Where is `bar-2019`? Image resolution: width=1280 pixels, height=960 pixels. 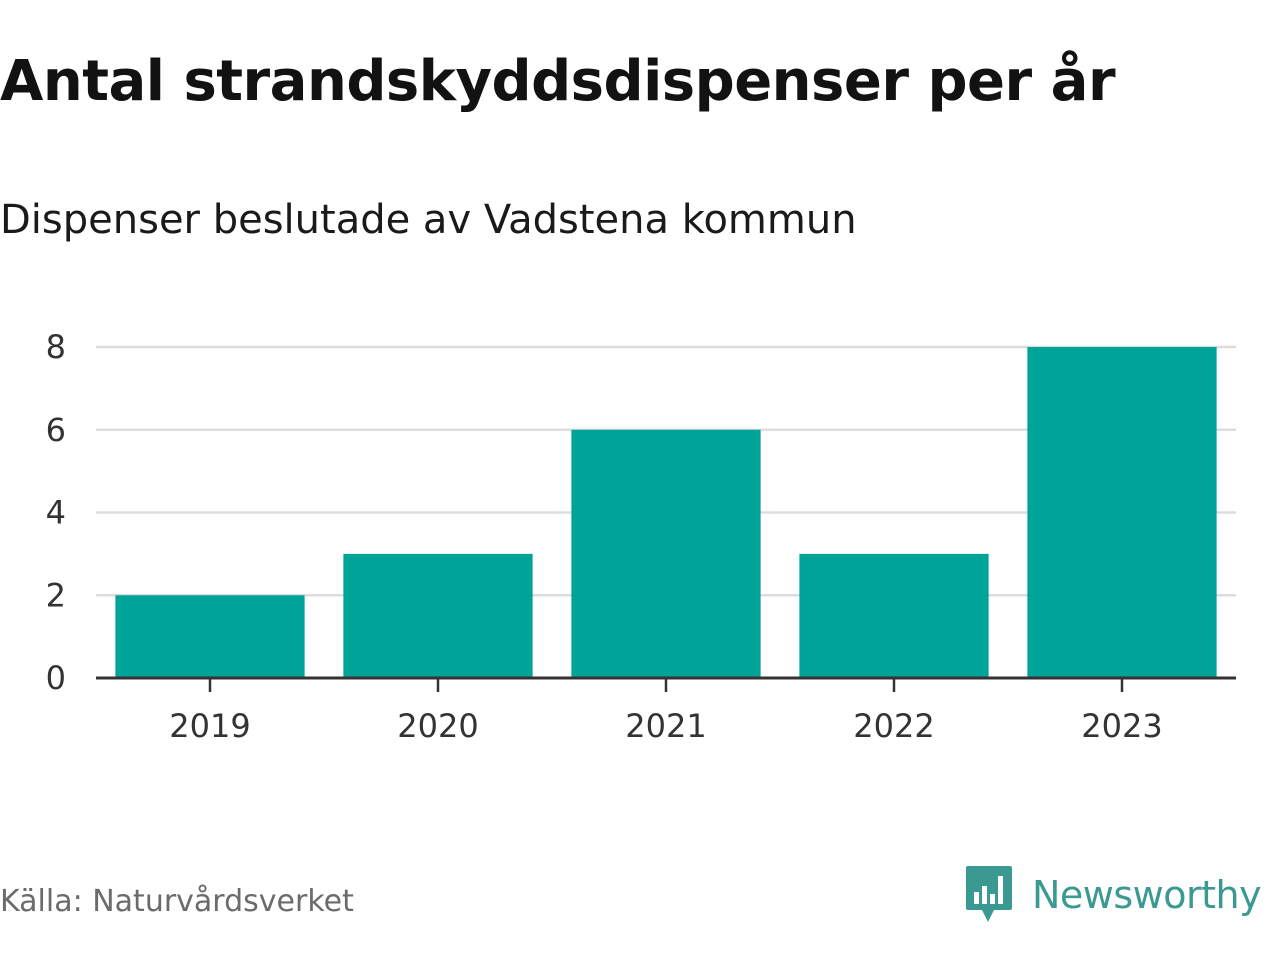
bar-2019 is located at coordinates (210, 636).